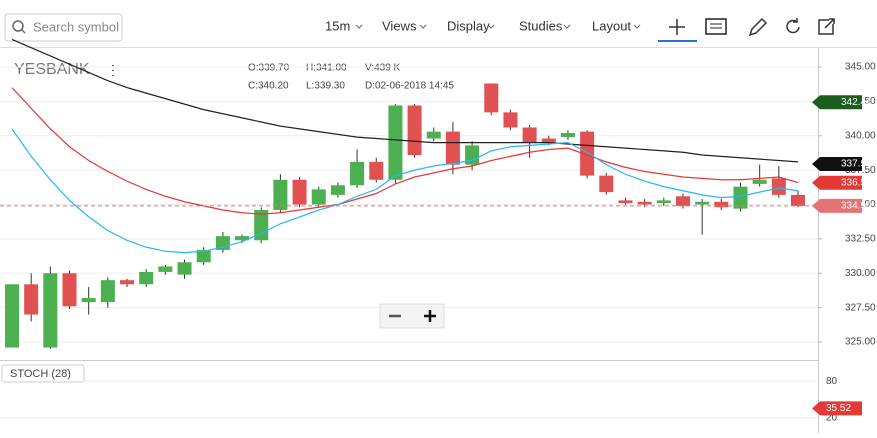 The width and height of the screenshot is (877, 438). What do you see at coordinates (412, 316) in the screenshot?
I see `zoom-controls` at bounding box center [412, 316].